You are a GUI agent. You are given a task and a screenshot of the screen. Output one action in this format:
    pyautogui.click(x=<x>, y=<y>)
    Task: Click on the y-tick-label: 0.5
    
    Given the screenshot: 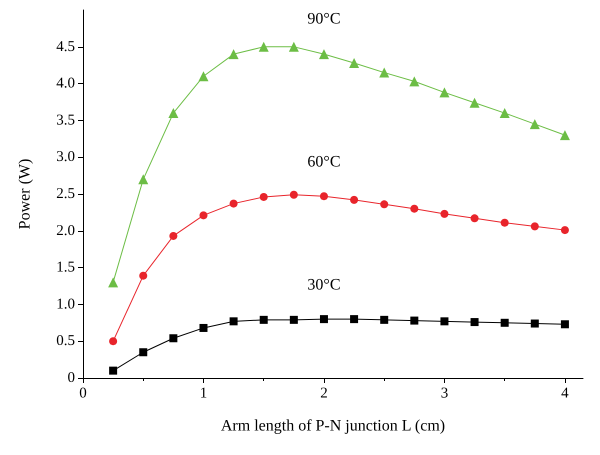 What is the action you would take?
    pyautogui.click(x=65, y=341)
    